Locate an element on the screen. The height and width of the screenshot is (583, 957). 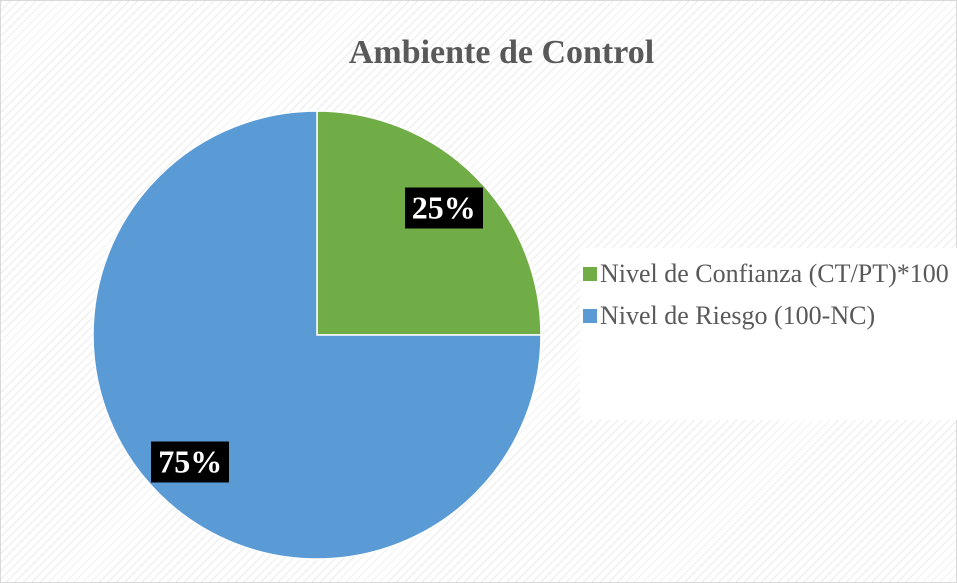
legend-label: Nivel de Riesgo (100-NC) is located at coordinates (738, 315).